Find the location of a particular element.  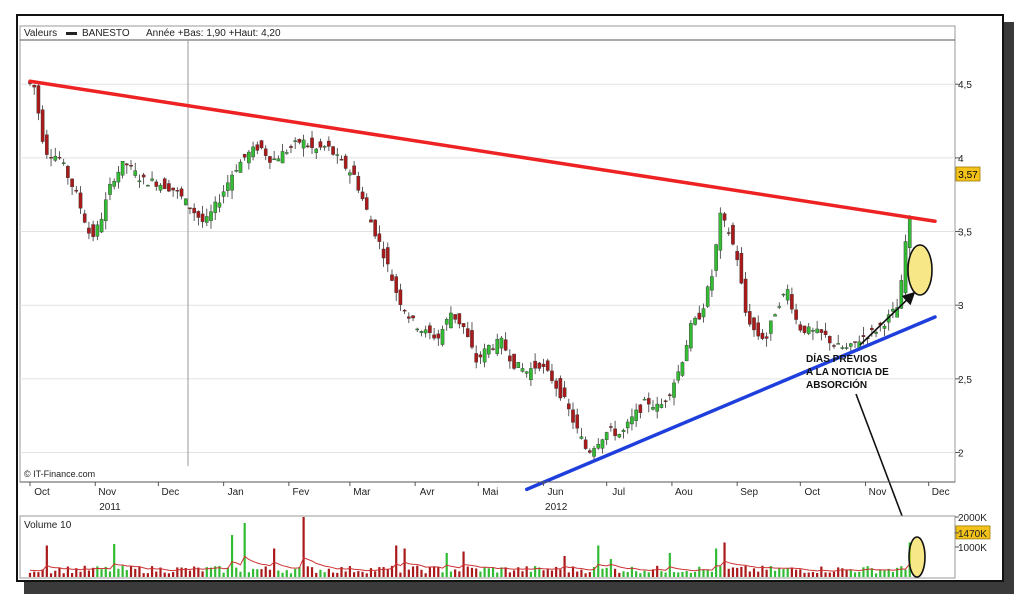

volume-axis: 2000K 1470K 1000K is located at coordinates (973, 533).